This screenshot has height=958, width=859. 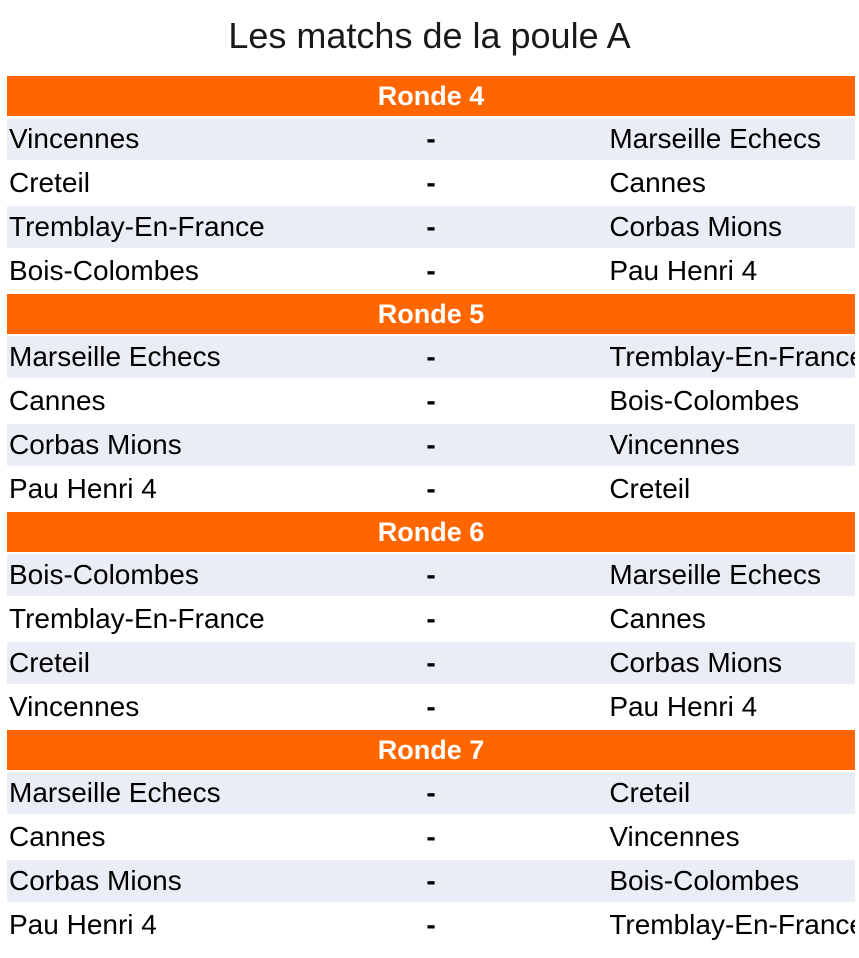 I want to click on round-header-label: Ronde 4, so click(x=431, y=96).